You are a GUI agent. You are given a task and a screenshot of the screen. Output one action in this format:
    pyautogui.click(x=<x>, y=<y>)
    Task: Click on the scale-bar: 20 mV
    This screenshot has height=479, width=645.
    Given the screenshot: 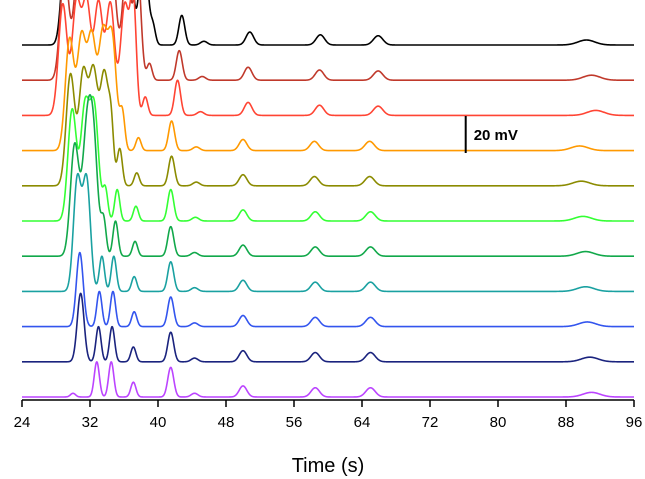 What is the action you would take?
    pyautogui.click(x=491, y=134)
    